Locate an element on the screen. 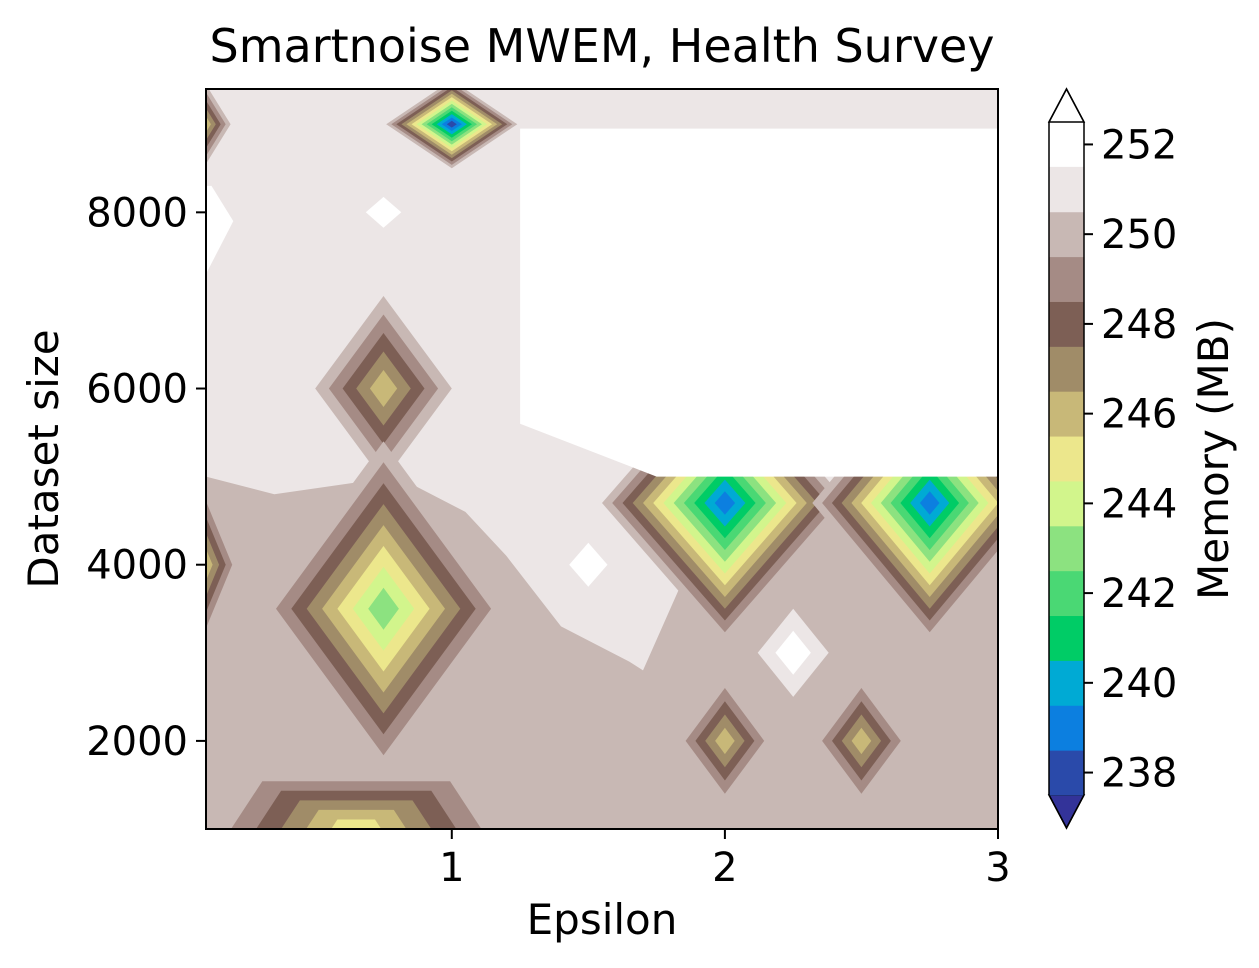 The height and width of the screenshot is (968, 1259). x-axis: 1 2 3 is located at coordinates (725, 860).